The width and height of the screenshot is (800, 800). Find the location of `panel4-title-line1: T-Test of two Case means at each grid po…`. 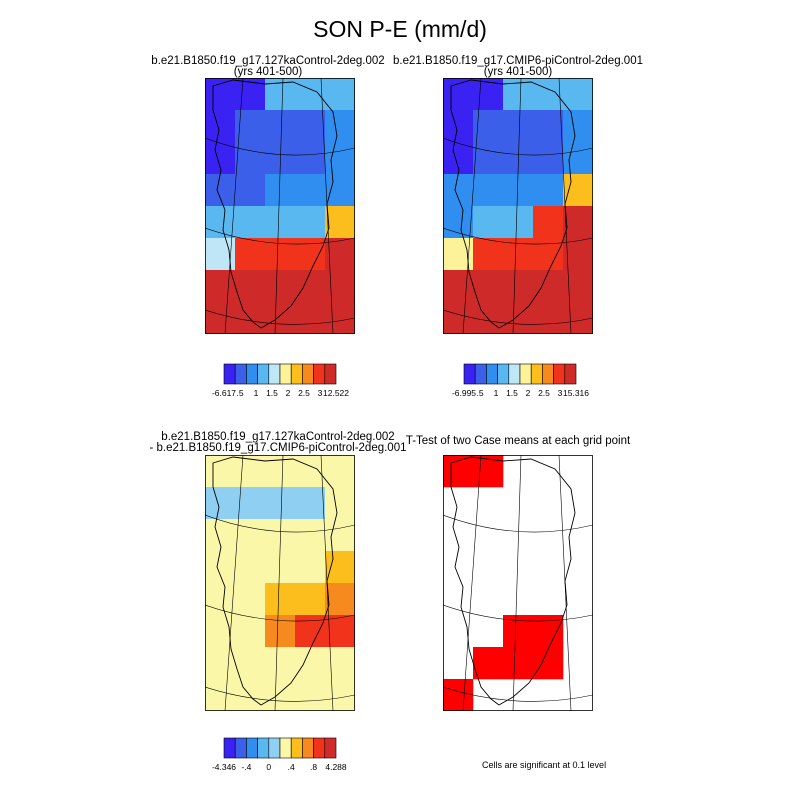

panel4-title-line1: T-Test of two Case means at each grid po… is located at coordinates (518, 441).